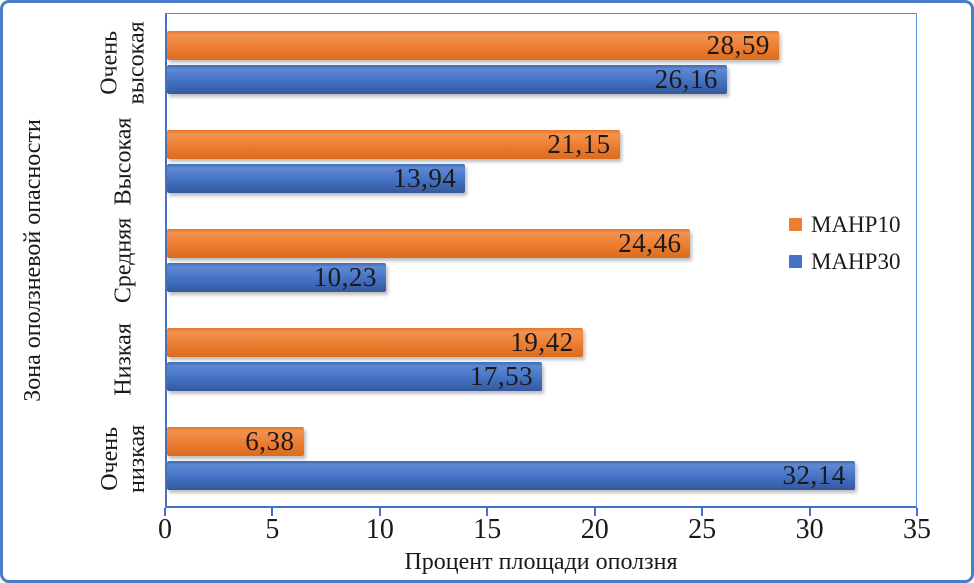  I want to click on data-label: 13,94, so click(425, 178).